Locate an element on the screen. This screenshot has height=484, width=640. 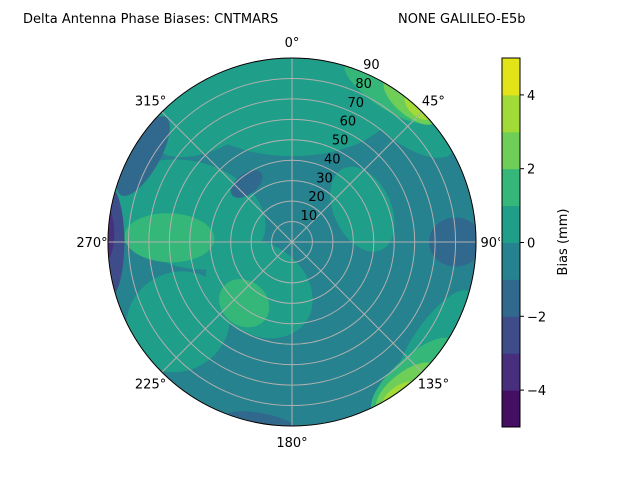
theta-tick-label: 90° is located at coordinates (491, 243).